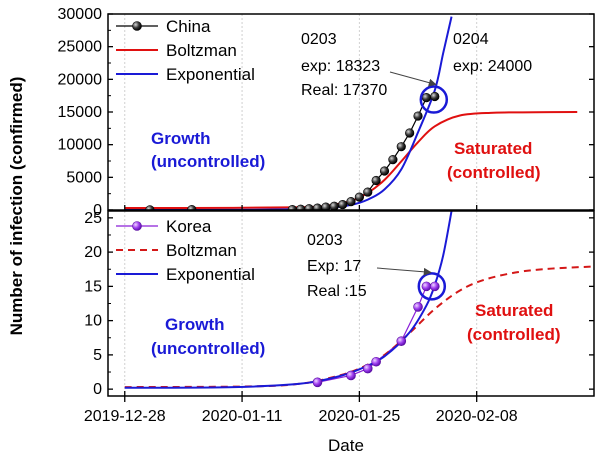 The height and width of the screenshot is (466, 602). I want to click on bottom-y-tick-label: 5, so click(97, 355).